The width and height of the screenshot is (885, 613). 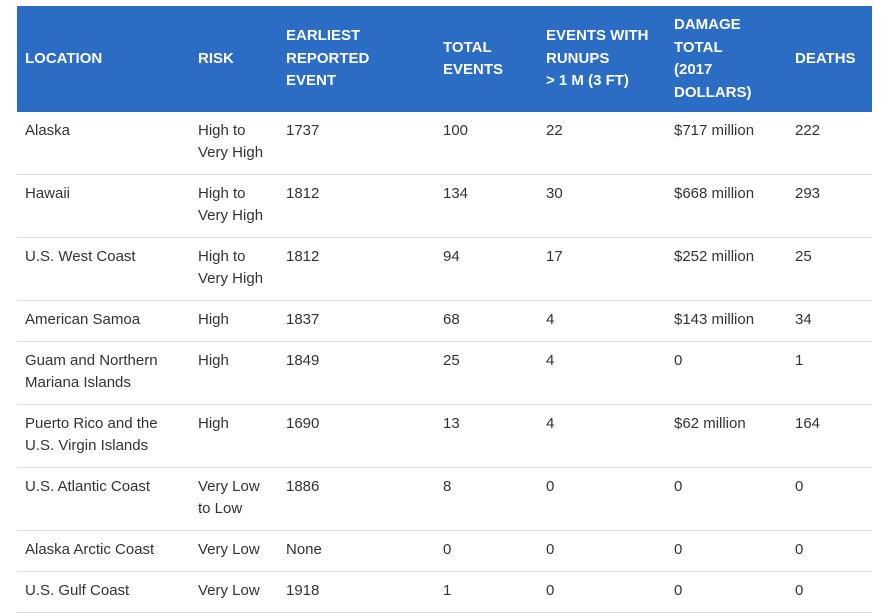 What do you see at coordinates (726, 321) in the screenshot?
I see `table-cell: $143 million` at bounding box center [726, 321].